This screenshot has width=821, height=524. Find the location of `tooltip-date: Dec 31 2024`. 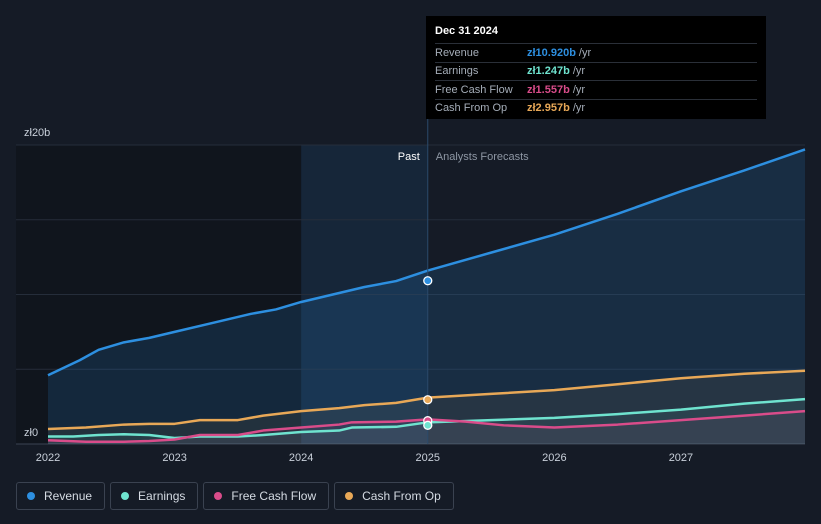

tooltip-date: Dec 31 2024 is located at coordinates (466, 31).